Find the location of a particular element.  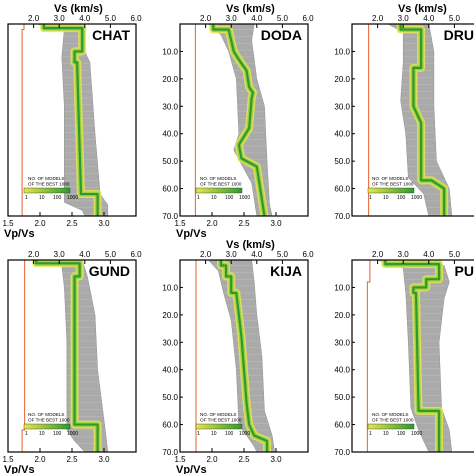

station-name: DRU is located at coordinates (459, 35).